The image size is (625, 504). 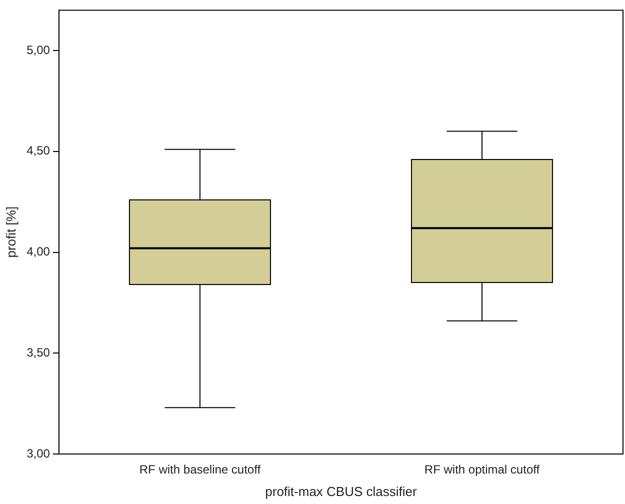 I want to click on y-tick-label: 4,50, so click(x=38, y=151).